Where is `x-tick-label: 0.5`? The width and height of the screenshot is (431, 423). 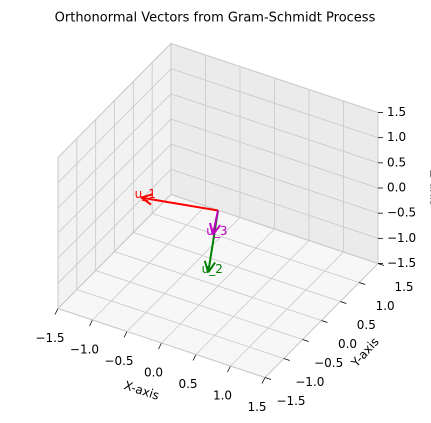 x-tick-label: 0.5 is located at coordinates (187, 384).